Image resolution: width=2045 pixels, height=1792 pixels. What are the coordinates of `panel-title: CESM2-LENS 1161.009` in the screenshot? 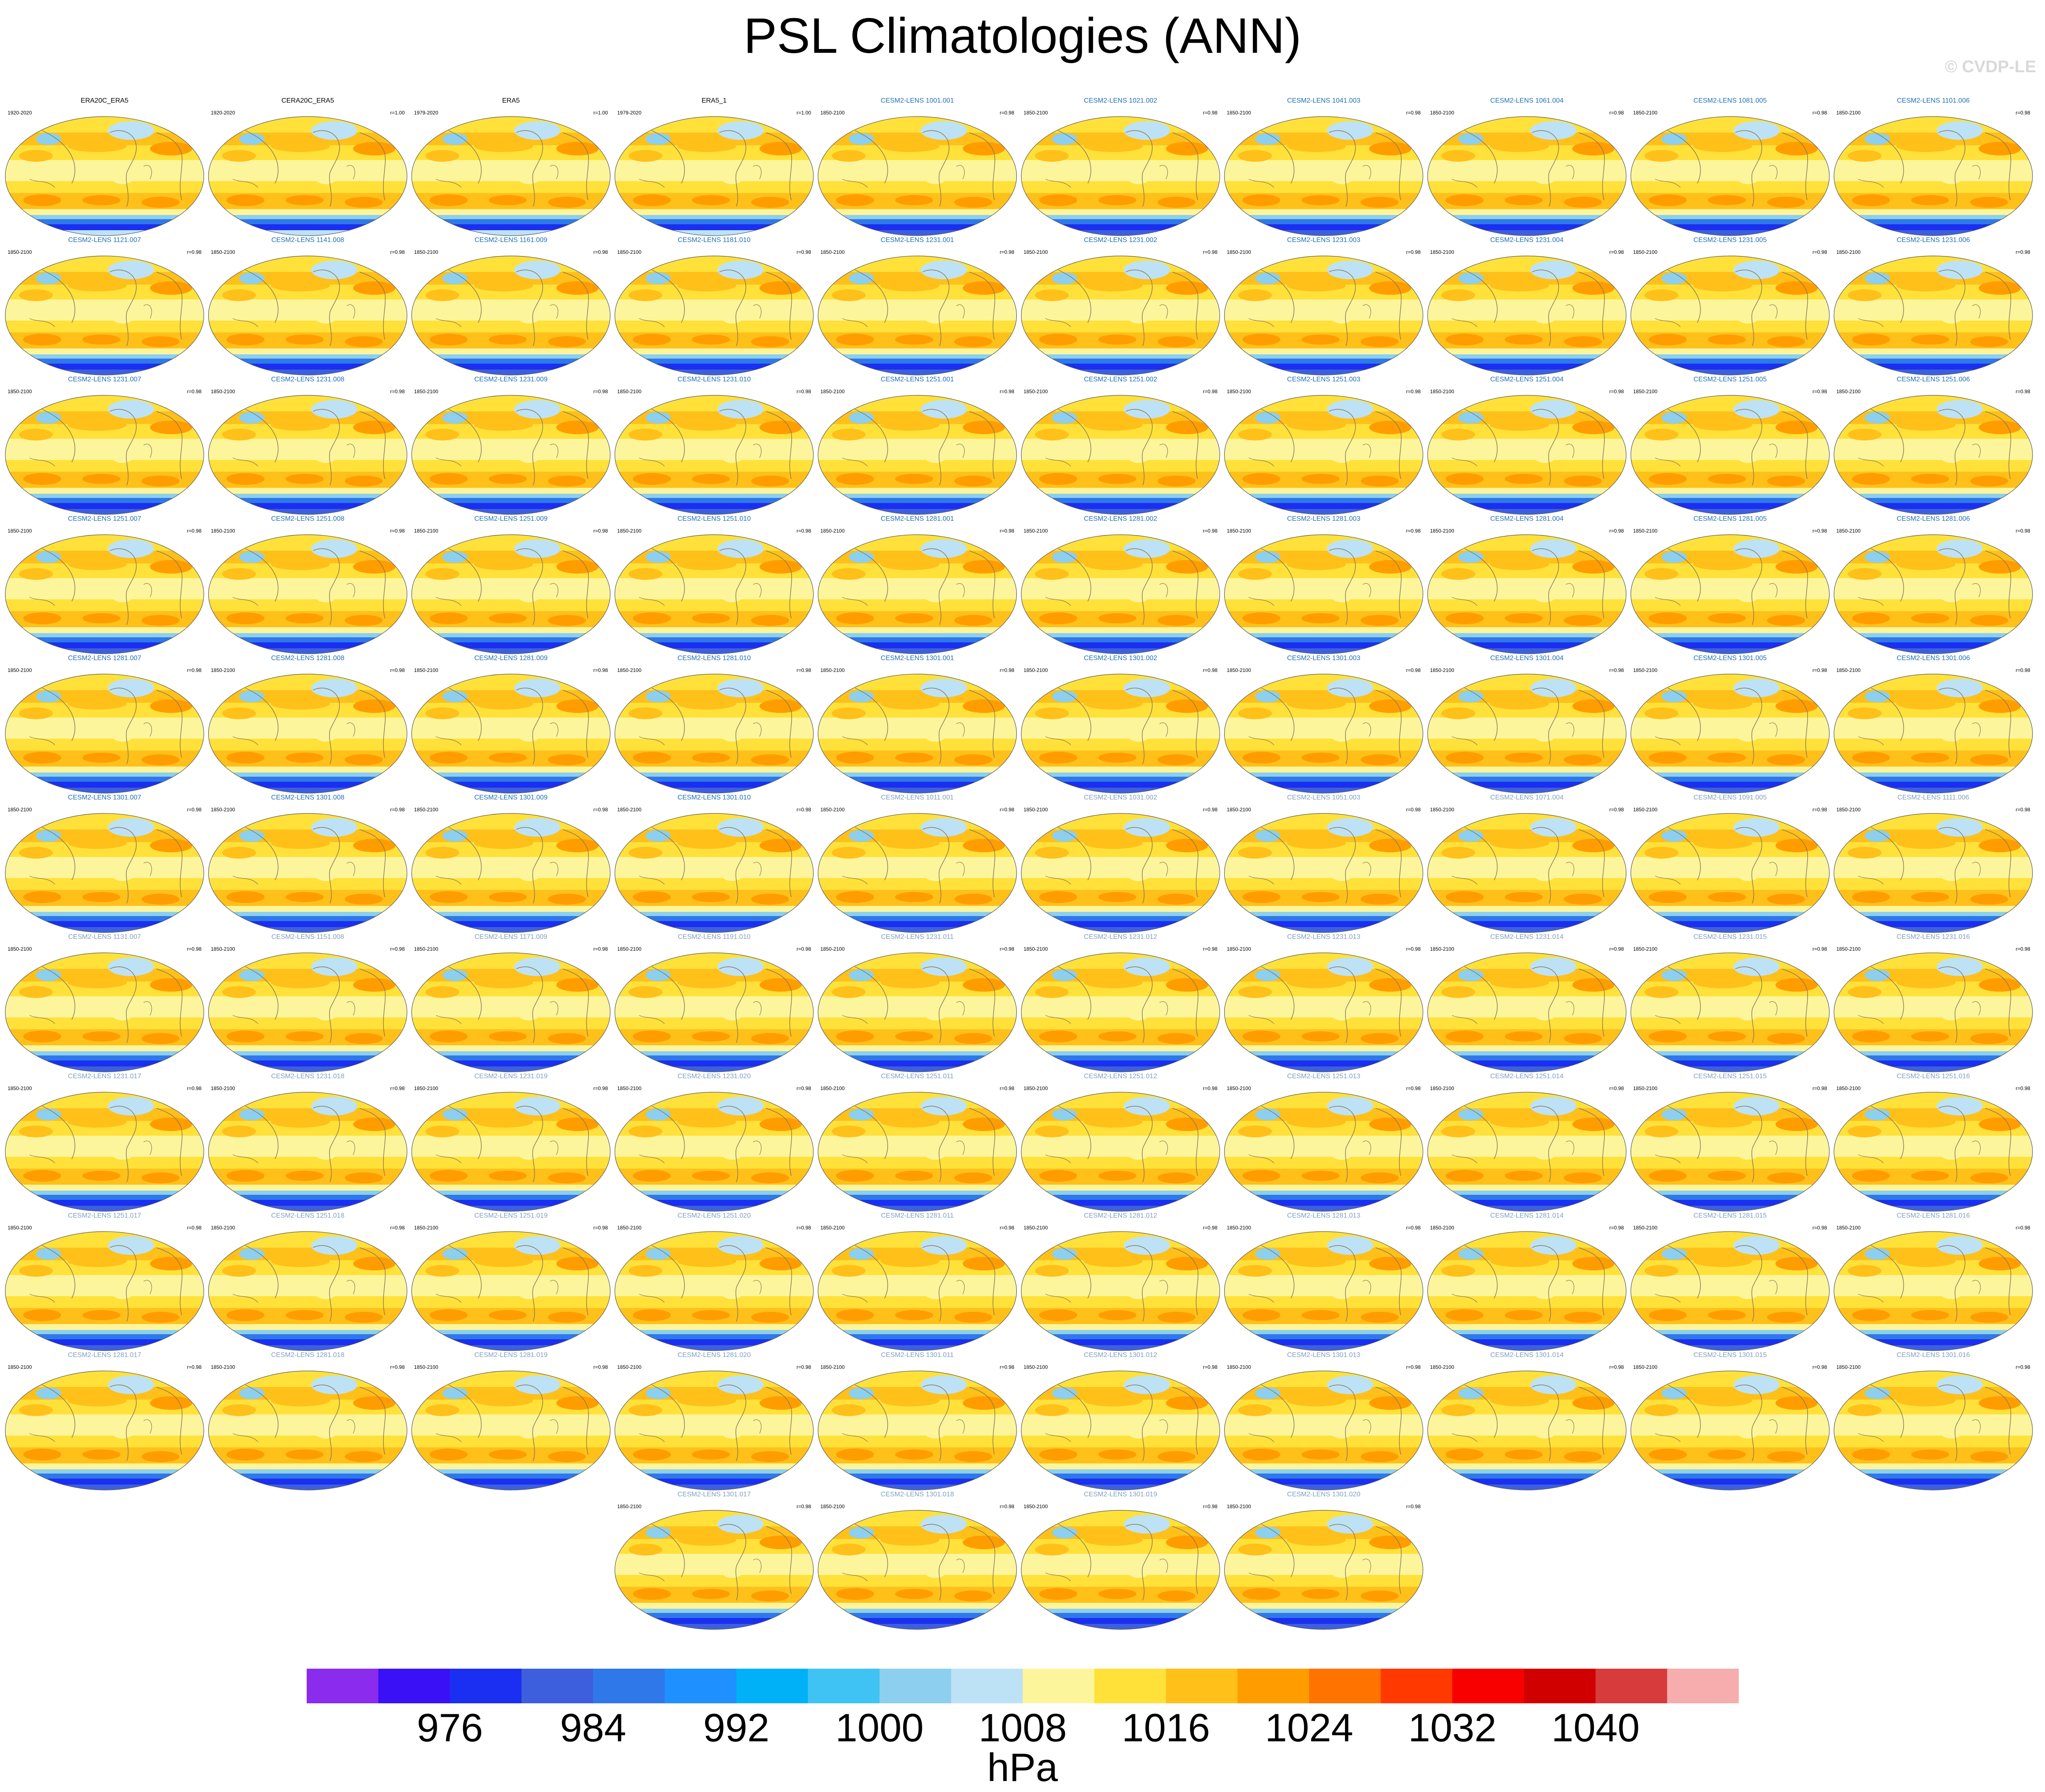 It's located at (511, 240).